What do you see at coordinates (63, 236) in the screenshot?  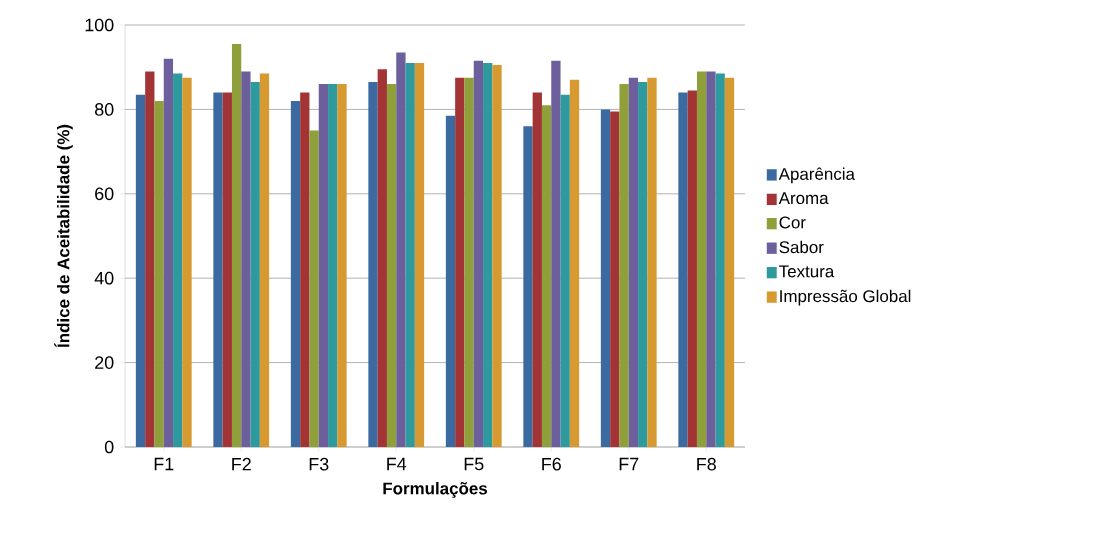 I see `y-axis-title: Índice de Aceitabilidade (%)` at bounding box center [63, 236].